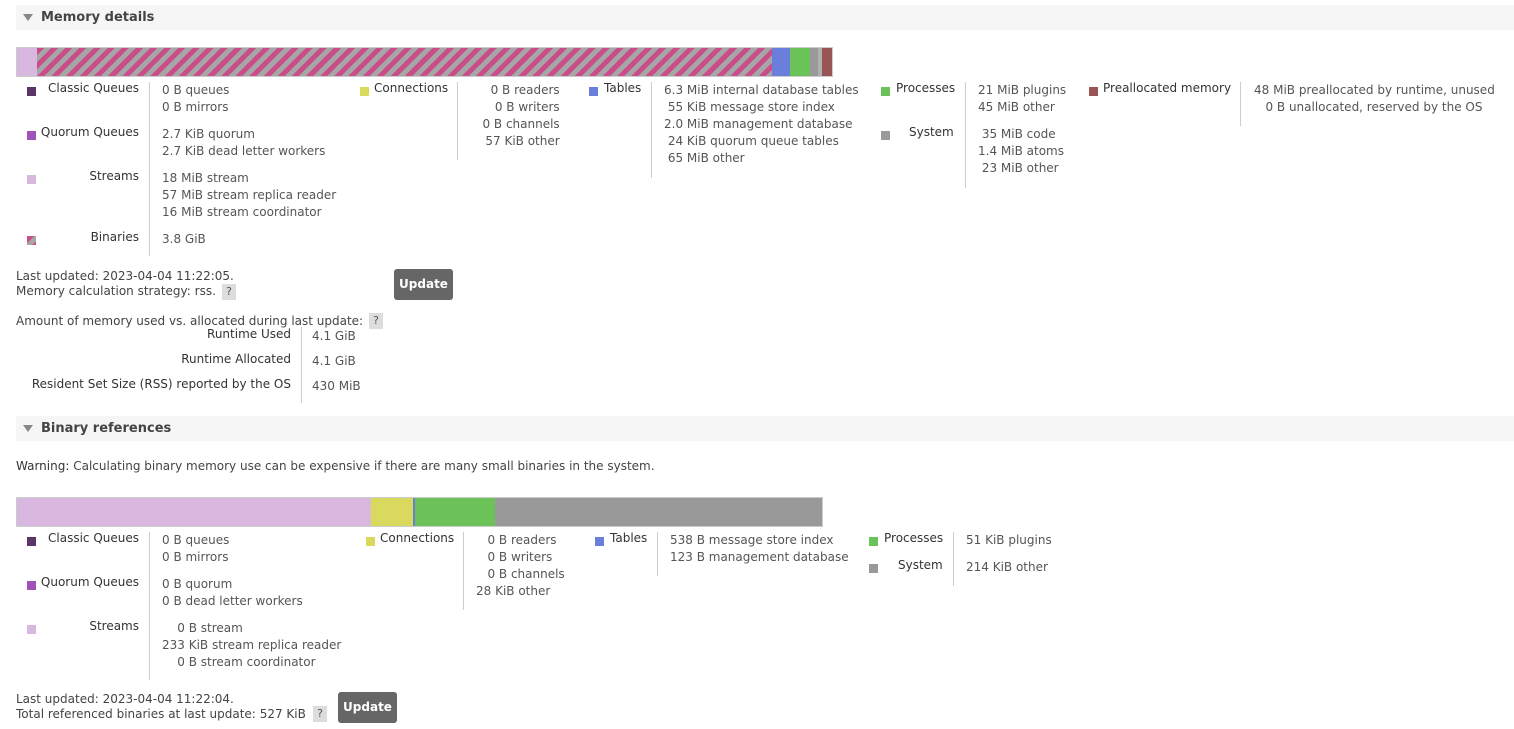 The height and width of the screenshot is (729, 1514). What do you see at coordinates (423, 284) in the screenshot?
I see `memory-update-button: Update` at bounding box center [423, 284].